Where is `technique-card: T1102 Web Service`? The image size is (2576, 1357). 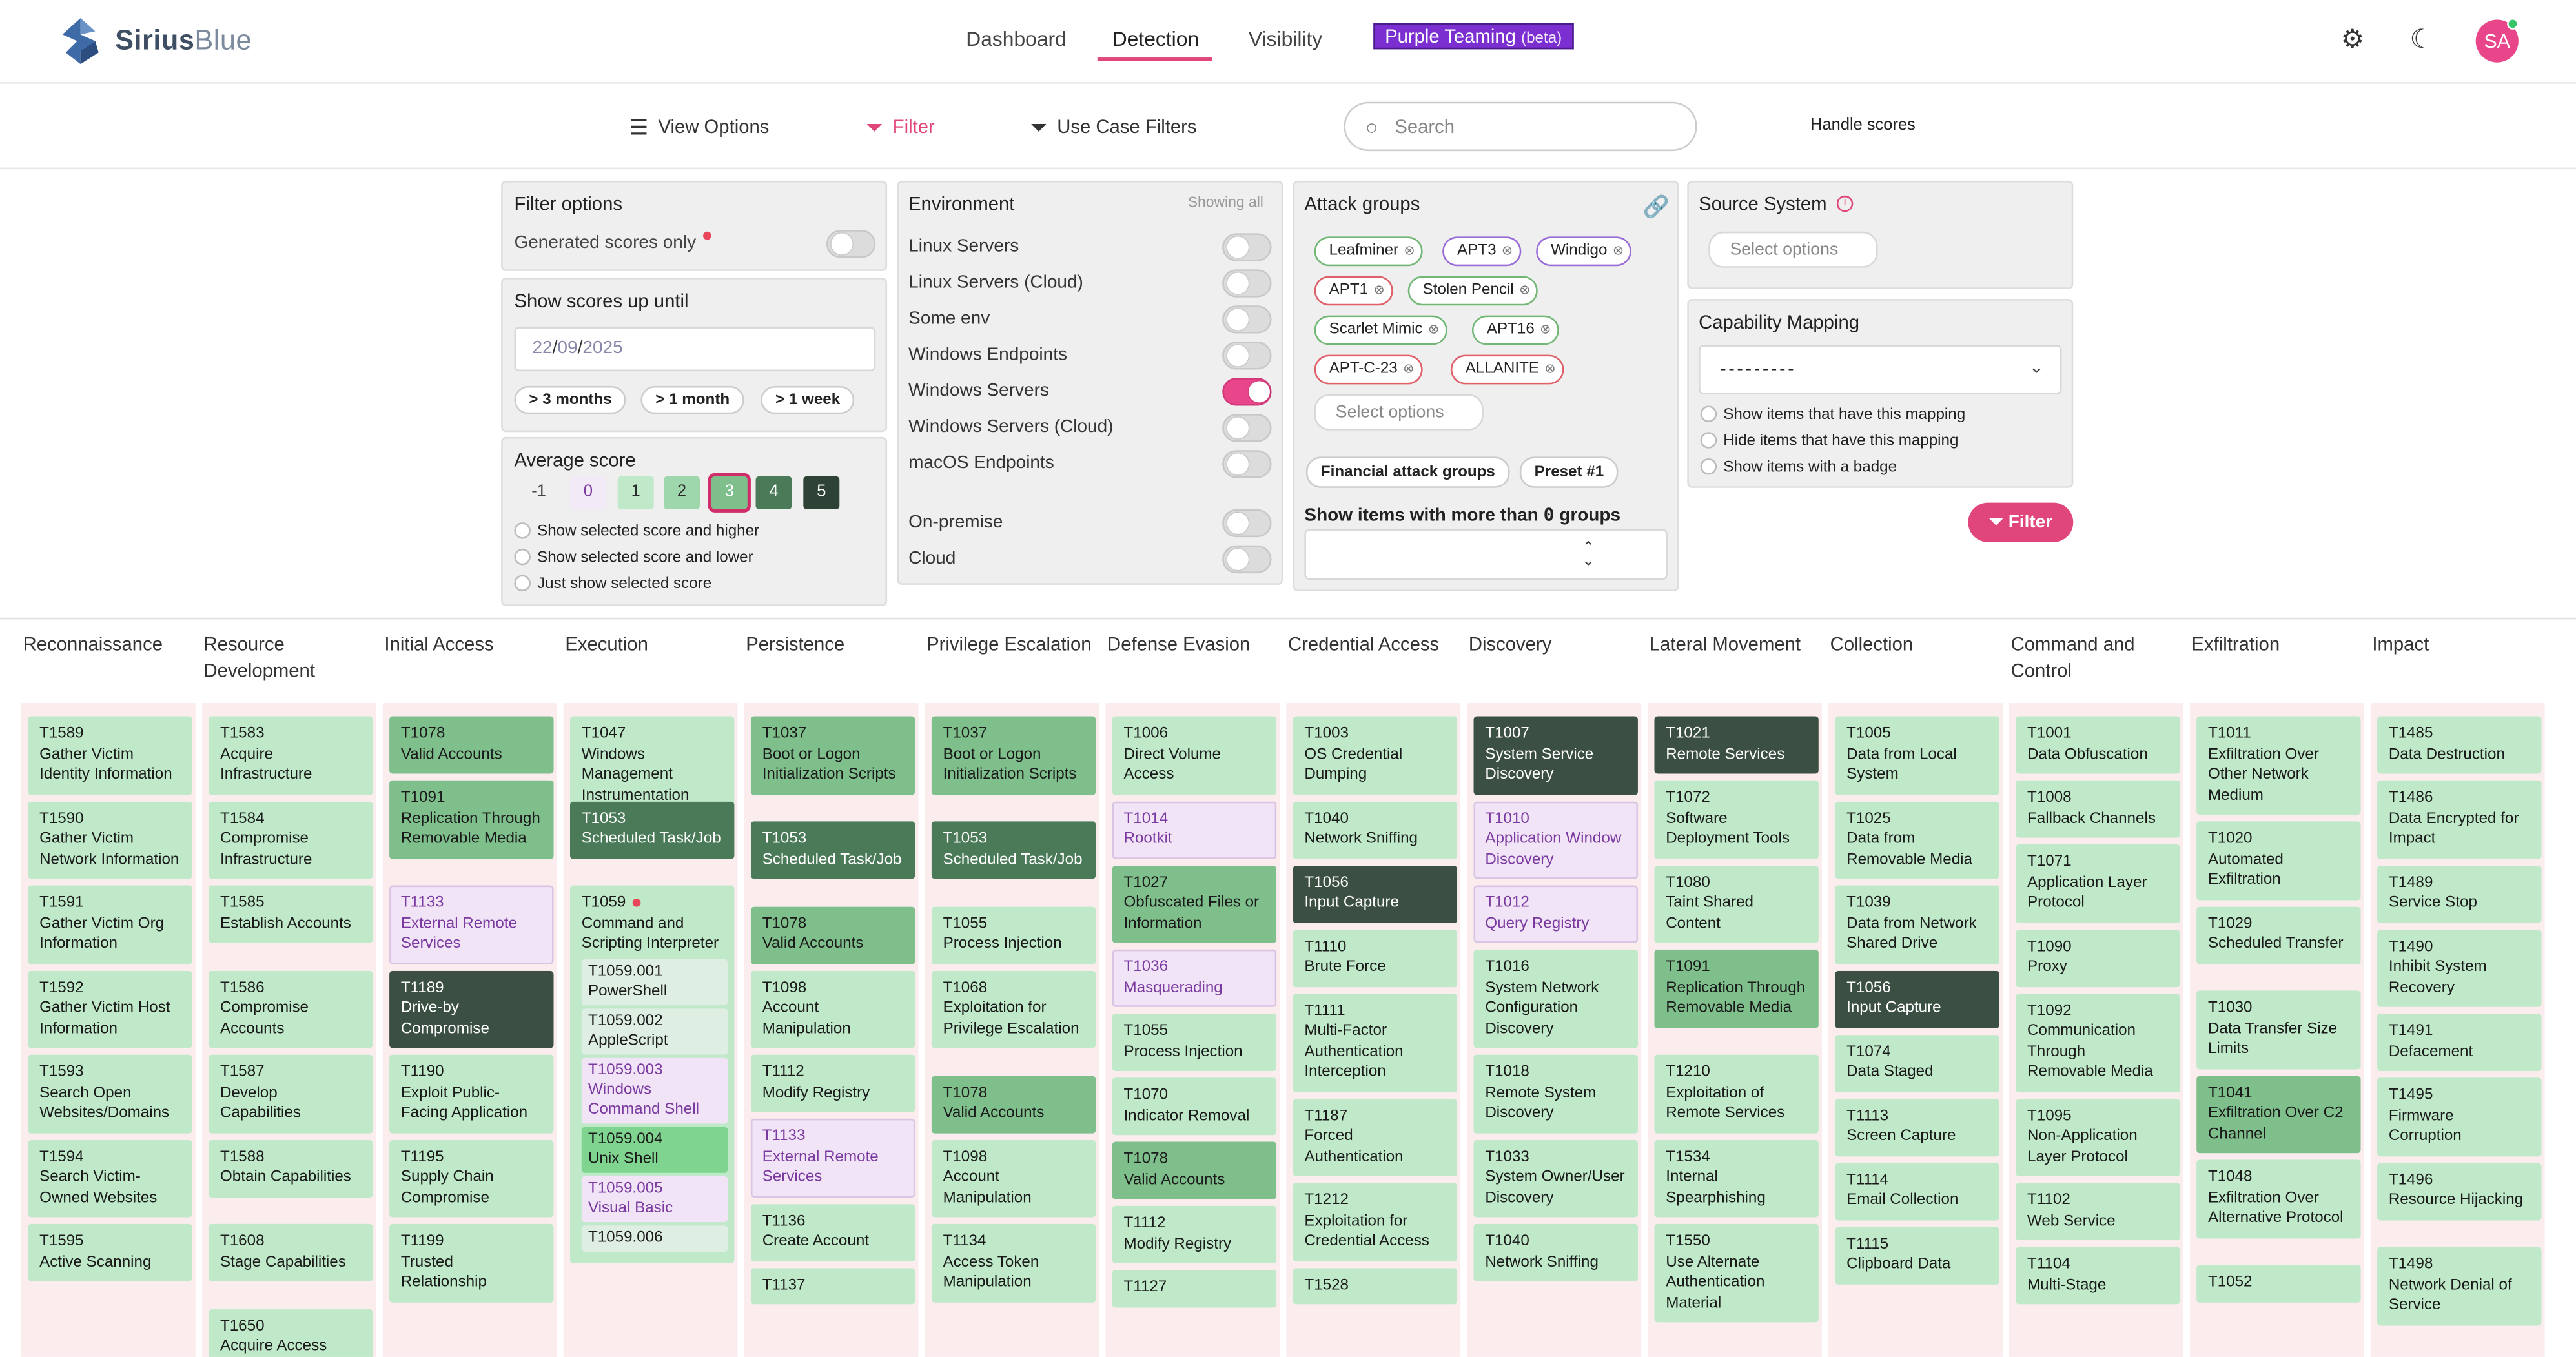
technique-card: T1102 Web Service is located at coordinates (2098, 1212).